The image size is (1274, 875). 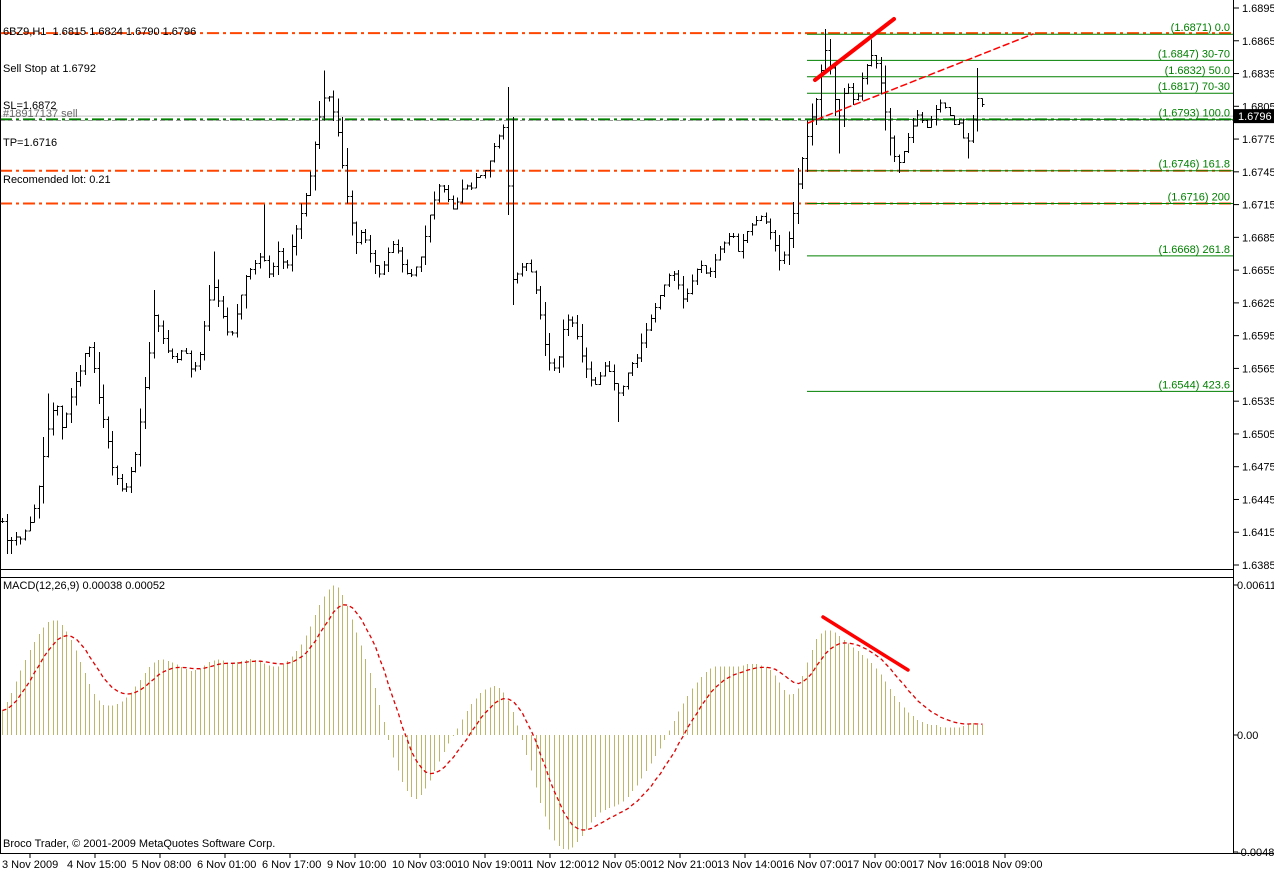 I want to click on time-axis-label: 9 Nov 10:00, so click(x=356, y=865).